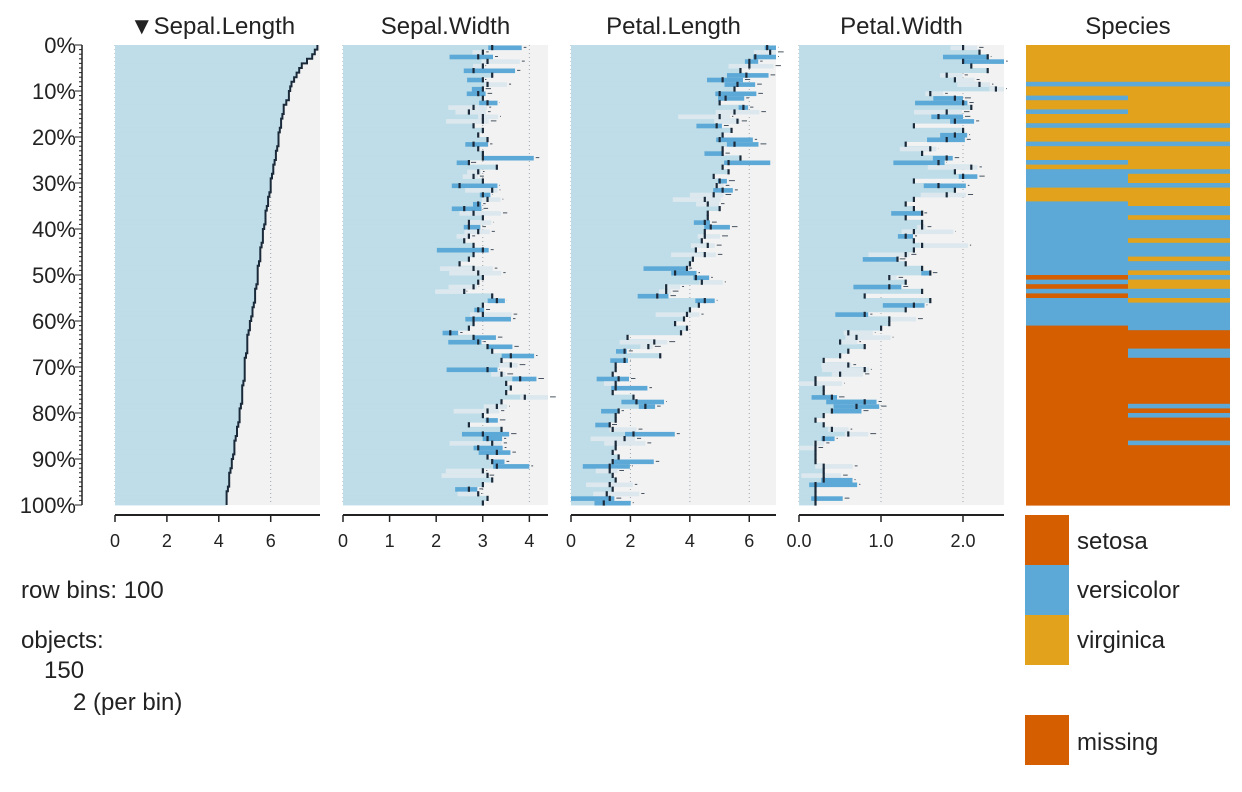 The image size is (1242, 792). I want to click on column-header: Sepal.Width, so click(445, 26).